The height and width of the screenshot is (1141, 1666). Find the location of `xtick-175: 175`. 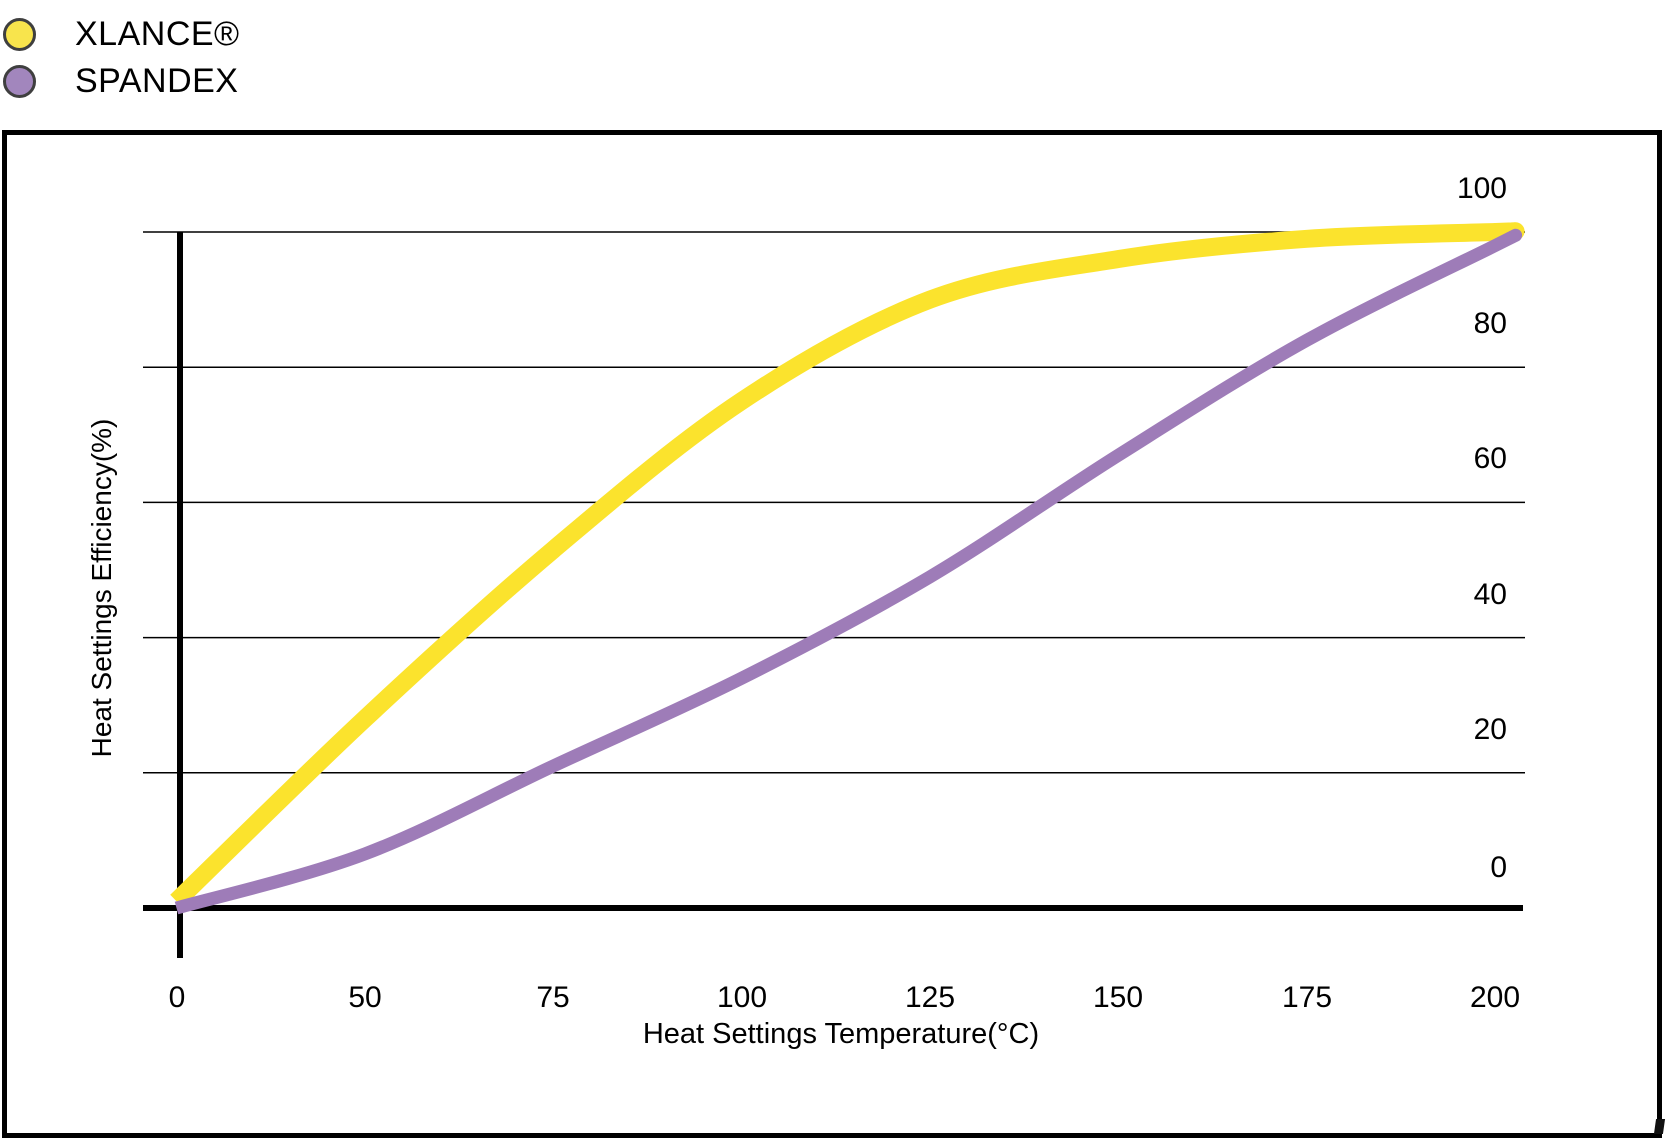

xtick-175: 175 is located at coordinates (1307, 997).